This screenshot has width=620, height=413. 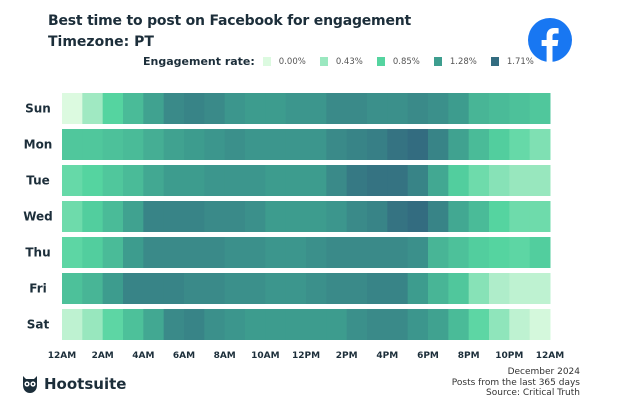 I want to click on legend-swatch, so click(x=323, y=61).